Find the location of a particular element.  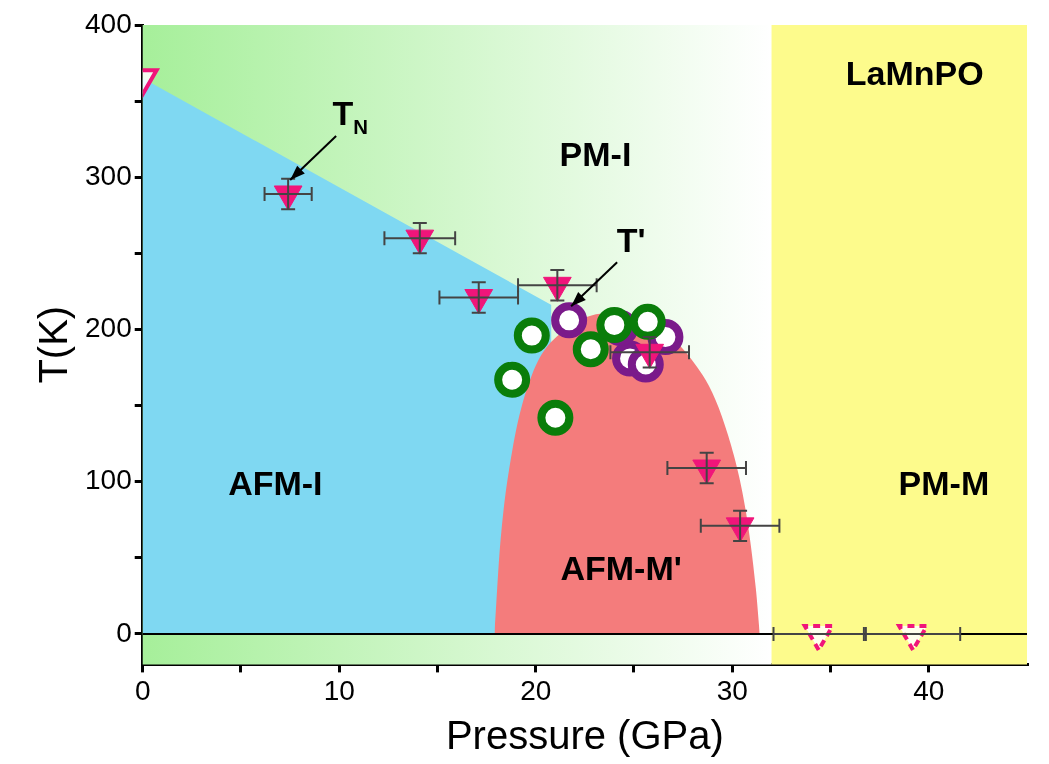

x-tick-label: 40 is located at coordinates (929, 690).